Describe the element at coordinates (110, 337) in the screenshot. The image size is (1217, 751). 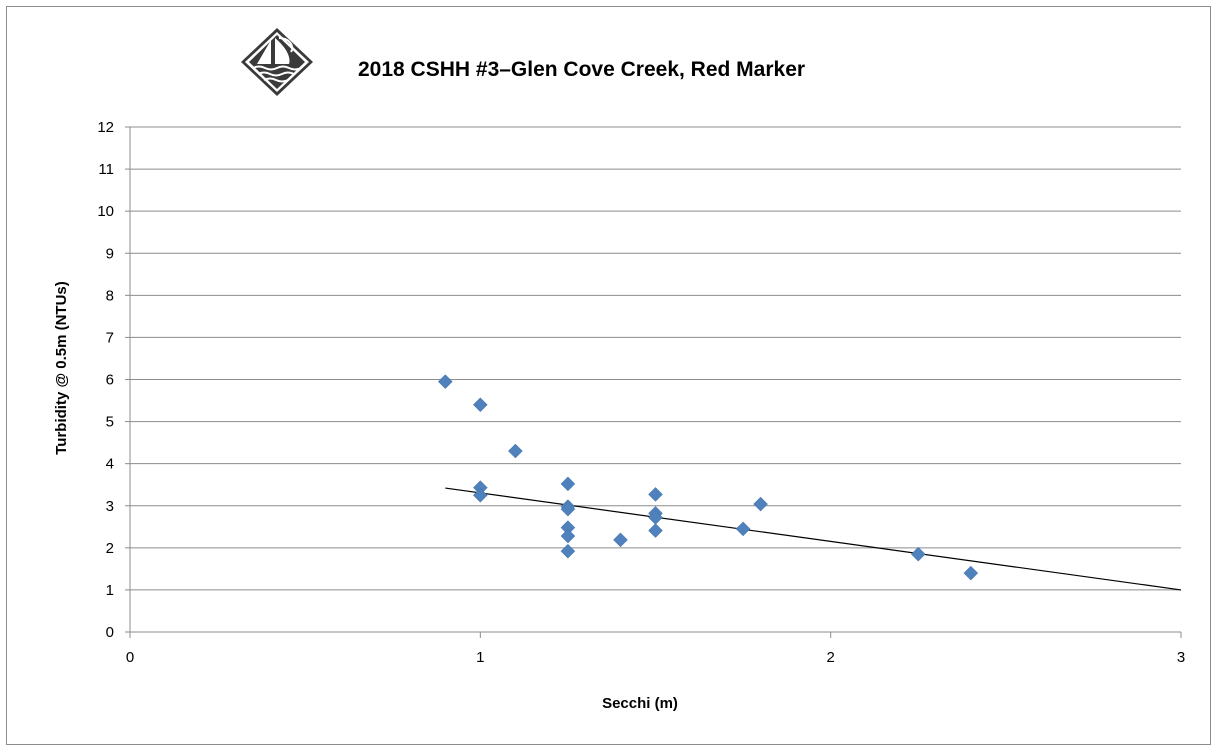
I see `y-tick-label: 7` at that location.